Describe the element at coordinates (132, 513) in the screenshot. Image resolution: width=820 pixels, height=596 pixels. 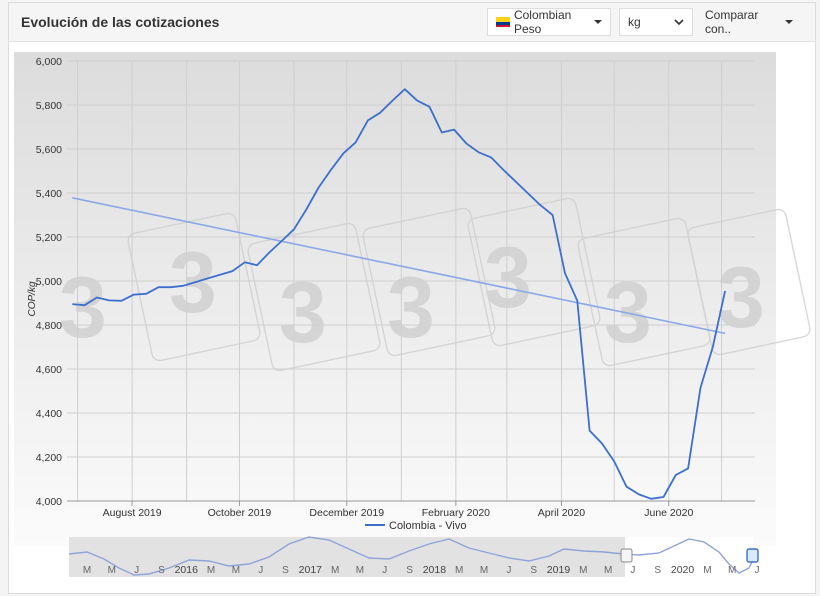
I see `x-tick-label: August 2019` at that location.